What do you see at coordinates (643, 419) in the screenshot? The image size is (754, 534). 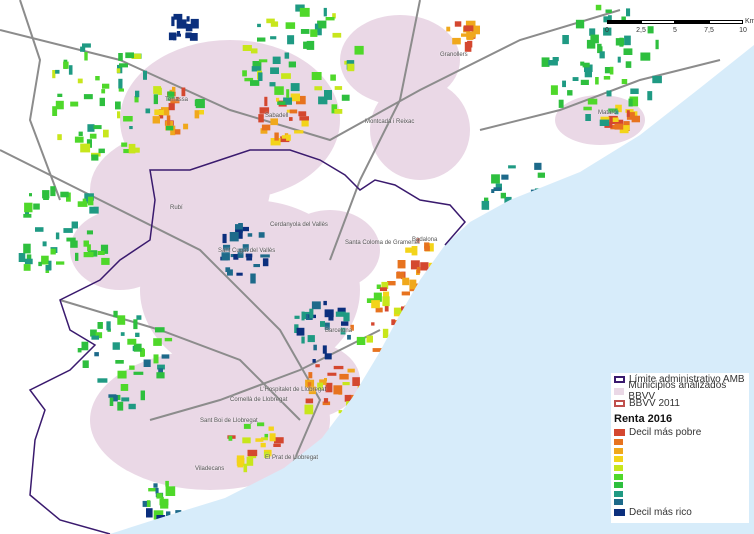 I see `legend-title: Renta 2016` at bounding box center [643, 419].